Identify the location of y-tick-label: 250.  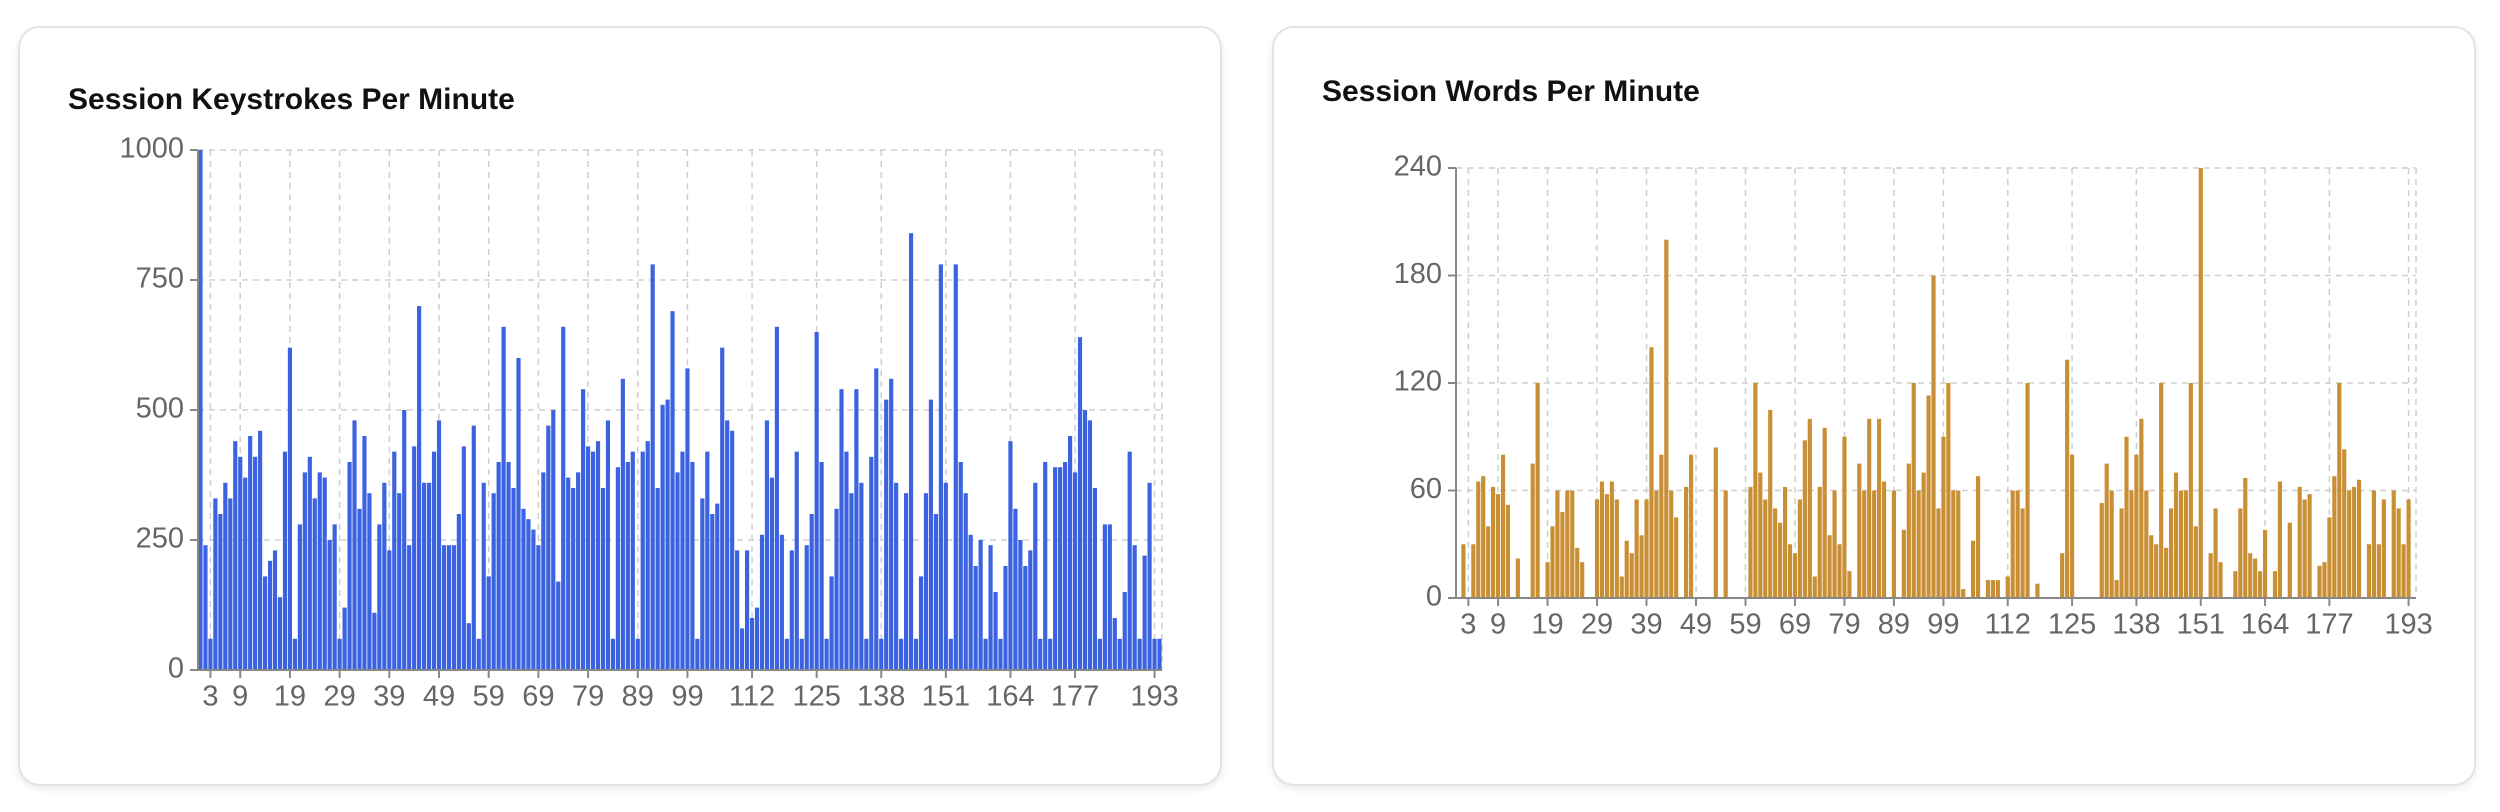
(160, 539).